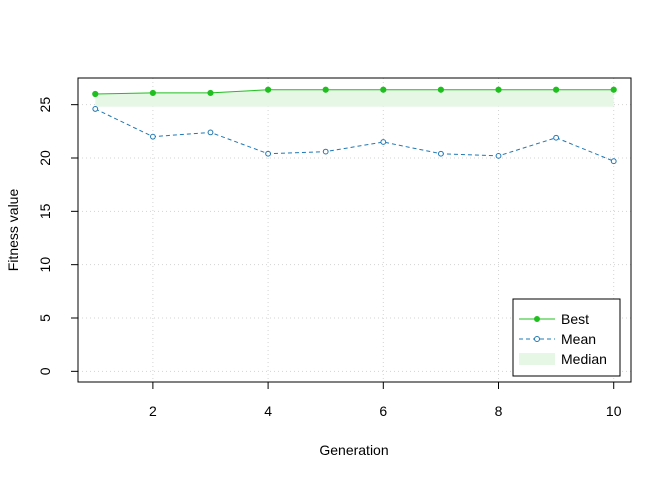 This screenshot has height=480, width=672. What do you see at coordinates (45, 265) in the screenshot?
I see `y-tick-label: 10` at bounding box center [45, 265].